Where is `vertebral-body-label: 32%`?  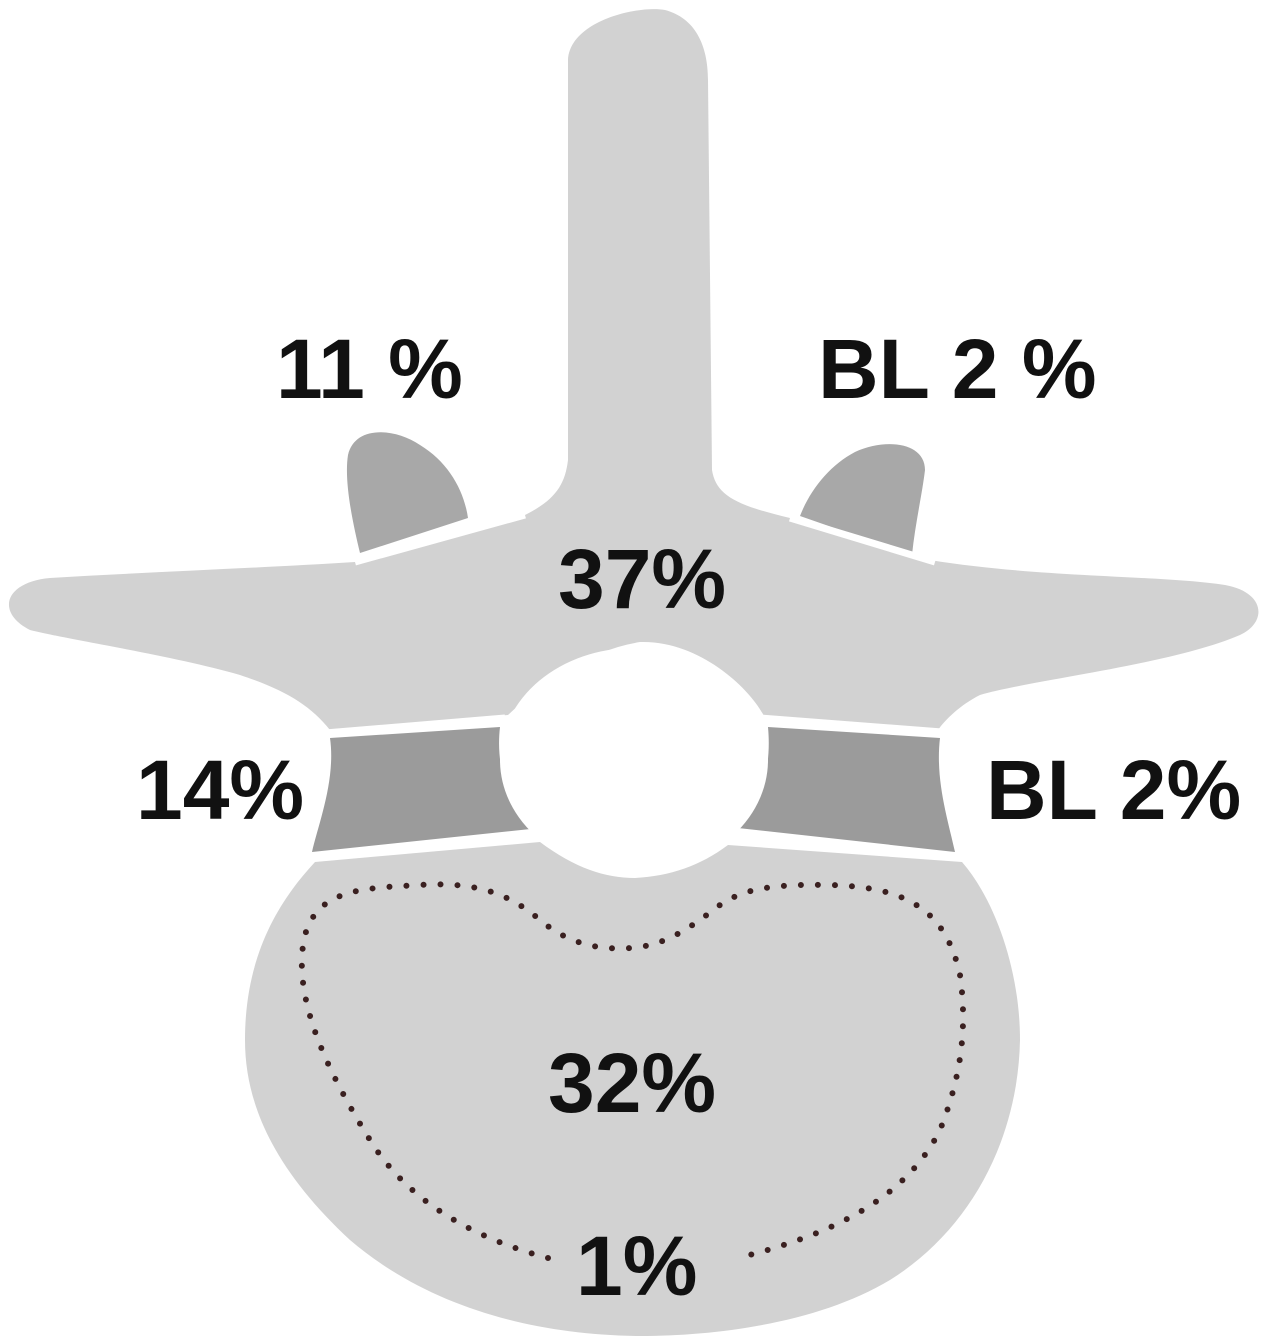
vertebral-body-label: 32% is located at coordinates (632, 1083).